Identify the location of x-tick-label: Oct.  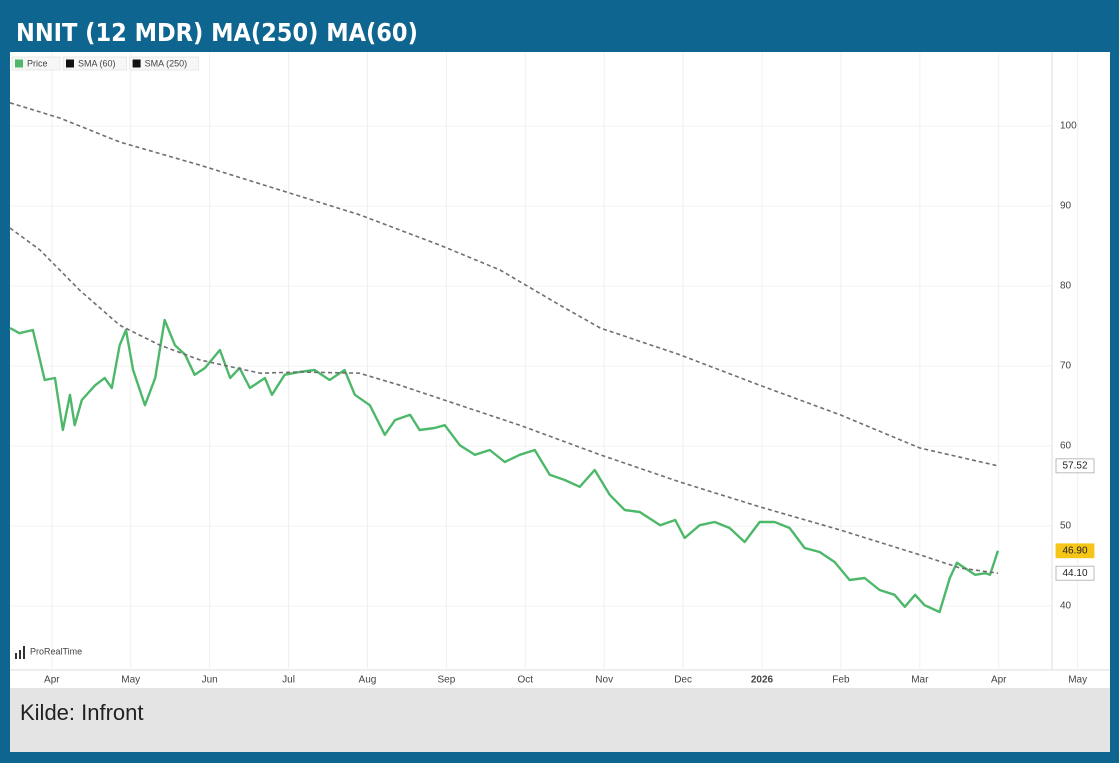
(525, 680).